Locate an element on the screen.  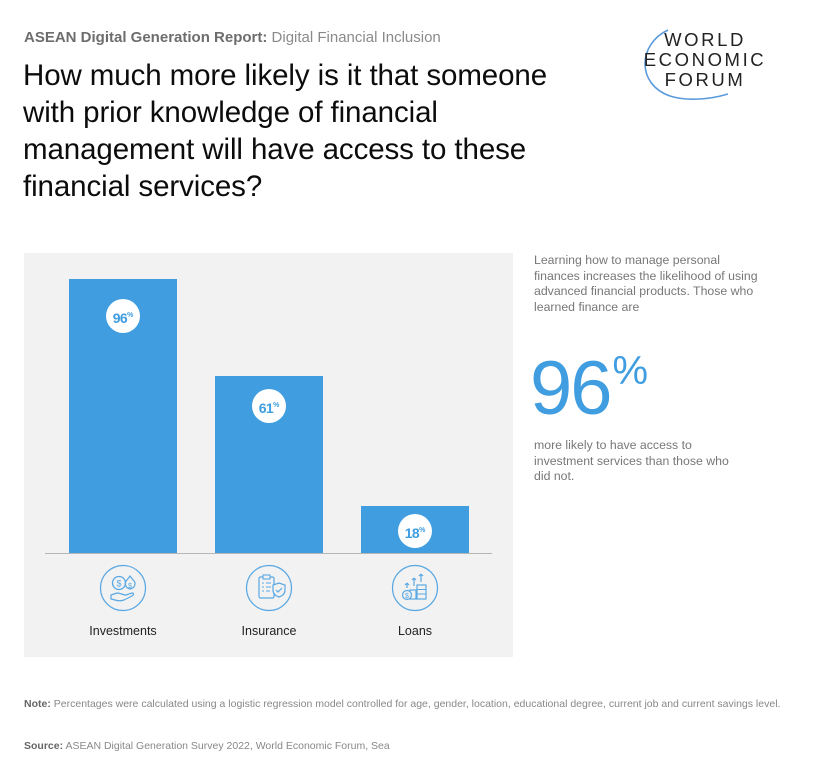
report-section: Digital Financial Inclusion is located at coordinates (356, 37).